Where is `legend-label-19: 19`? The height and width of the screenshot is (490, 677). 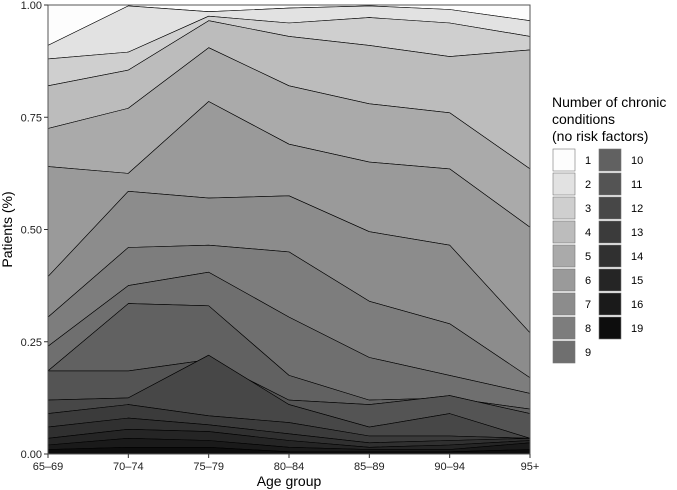 legend-label-19: 19 is located at coordinates (637, 329).